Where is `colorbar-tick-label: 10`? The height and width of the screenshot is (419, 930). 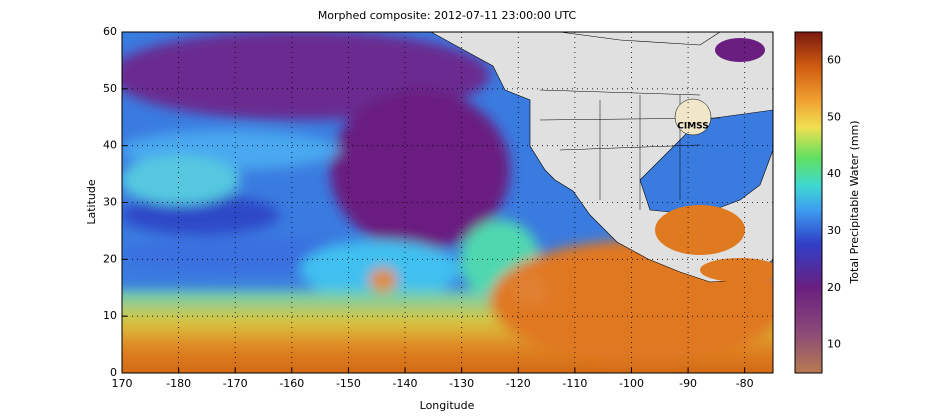 colorbar-tick-label: 10 is located at coordinates (834, 344).